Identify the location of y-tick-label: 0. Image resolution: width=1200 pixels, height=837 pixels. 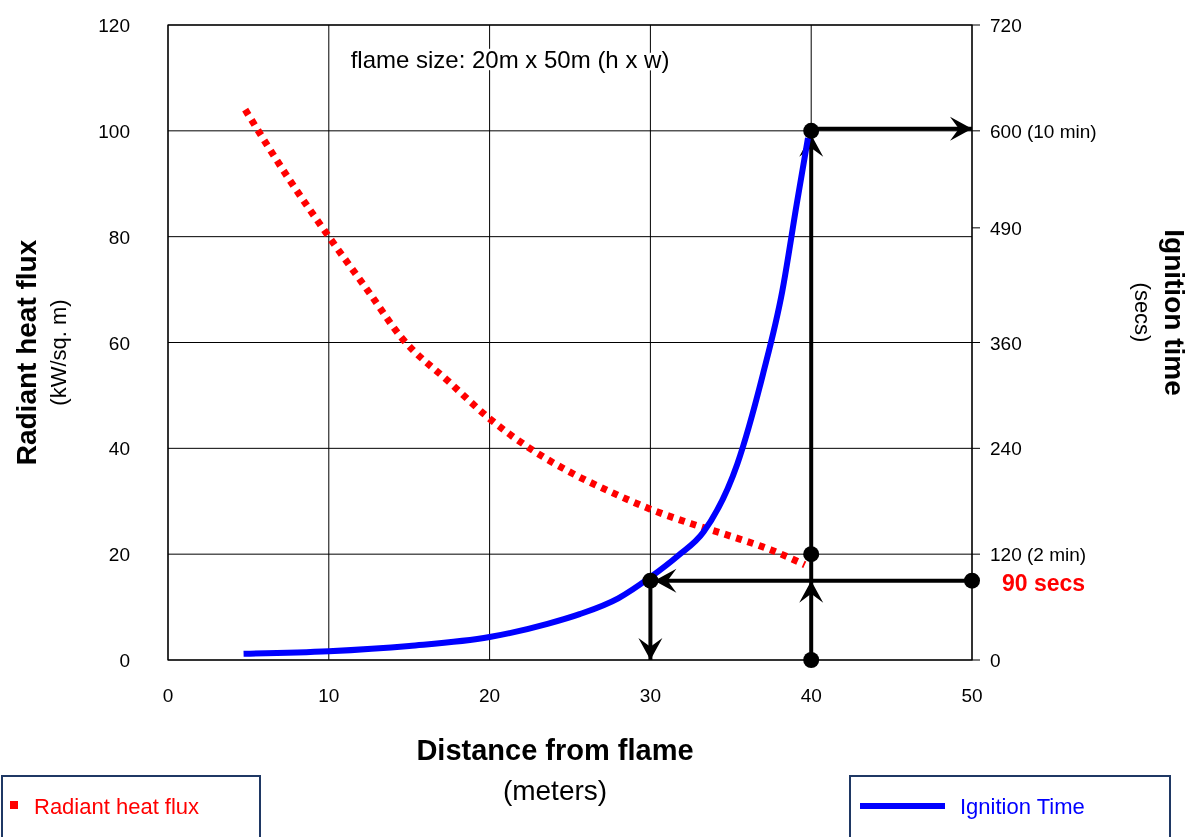
(124, 660).